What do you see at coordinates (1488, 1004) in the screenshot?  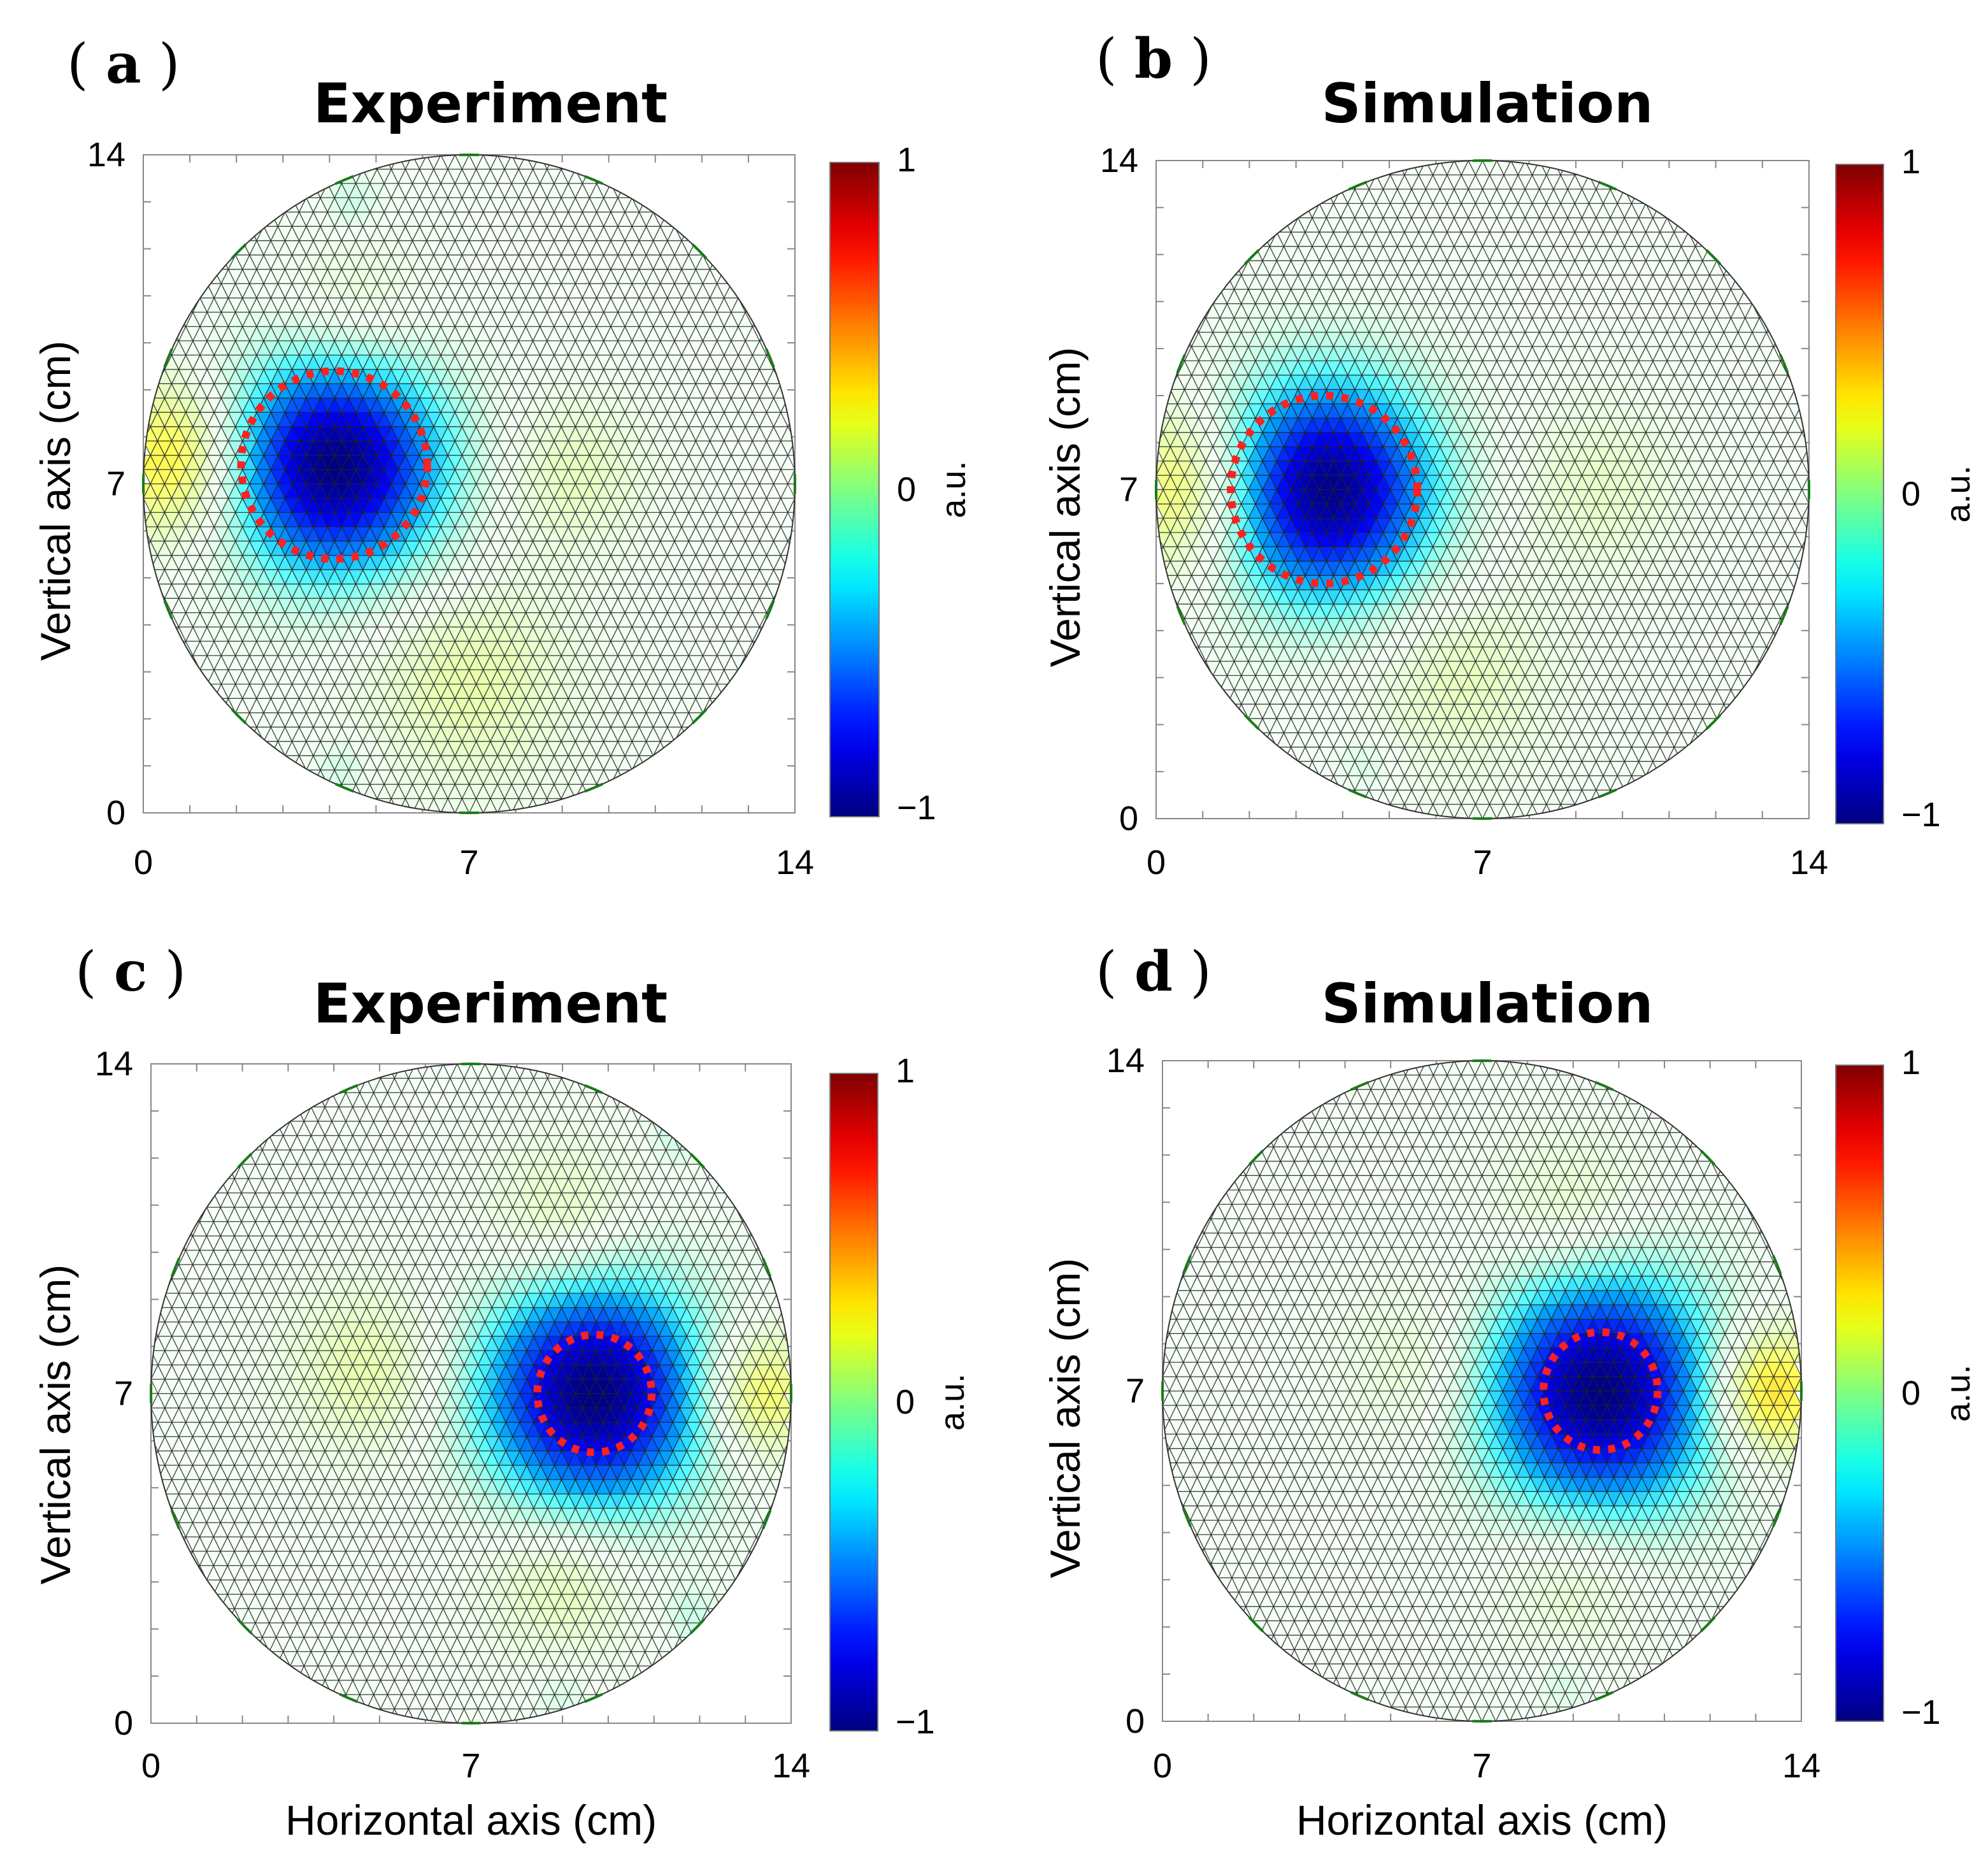 I see `panel-title: Simulation` at bounding box center [1488, 1004].